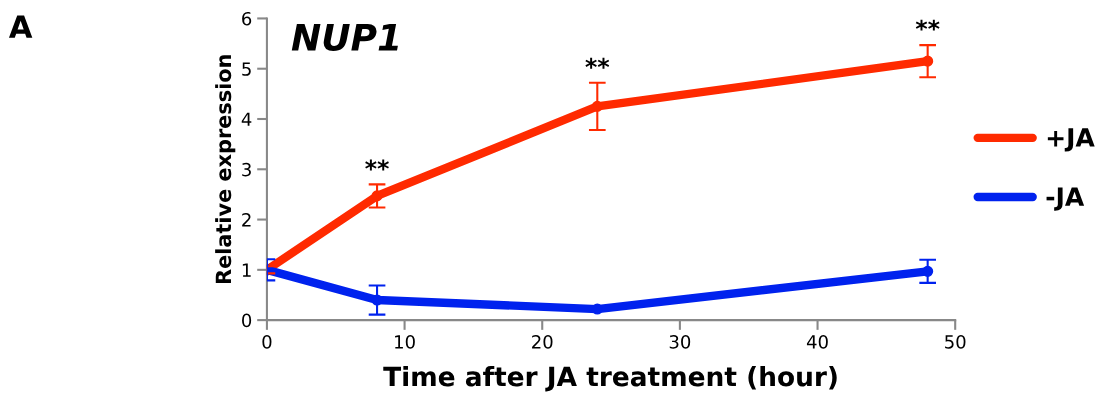  What do you see at coordinates (246, 270) in the screenshot?
I see `y-tick-label: 1` at bounding box center [246, 270].